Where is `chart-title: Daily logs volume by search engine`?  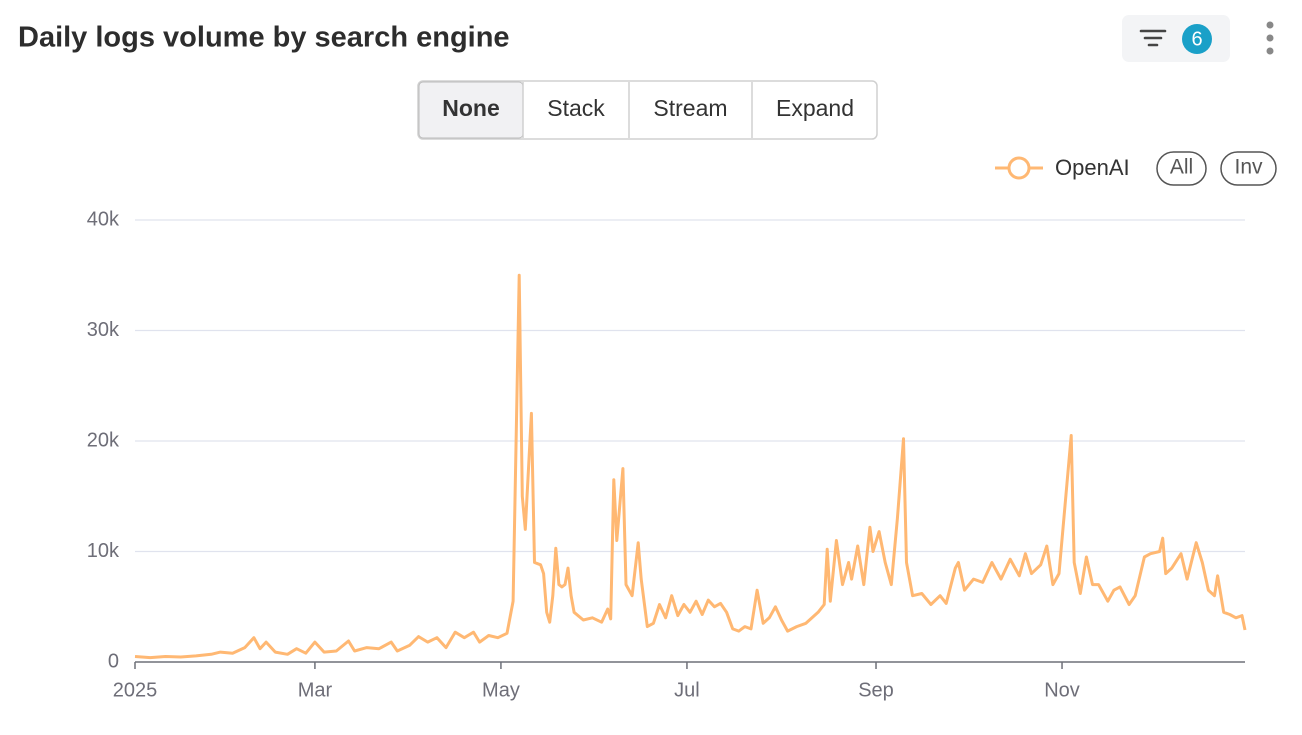 chart-title: Daily logs volume by search engine is located at coordinates (264, 38).